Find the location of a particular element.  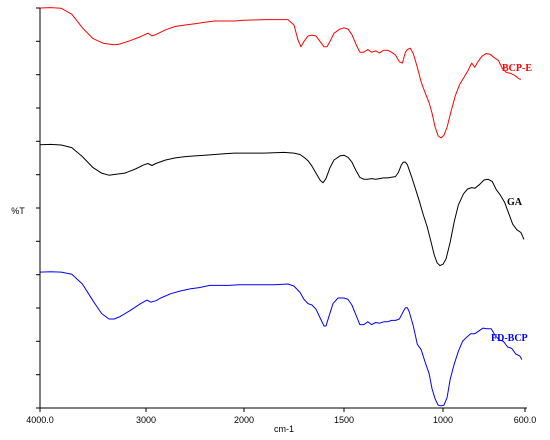

x-tick-label: 3000 is located at coordinates (146, 420).